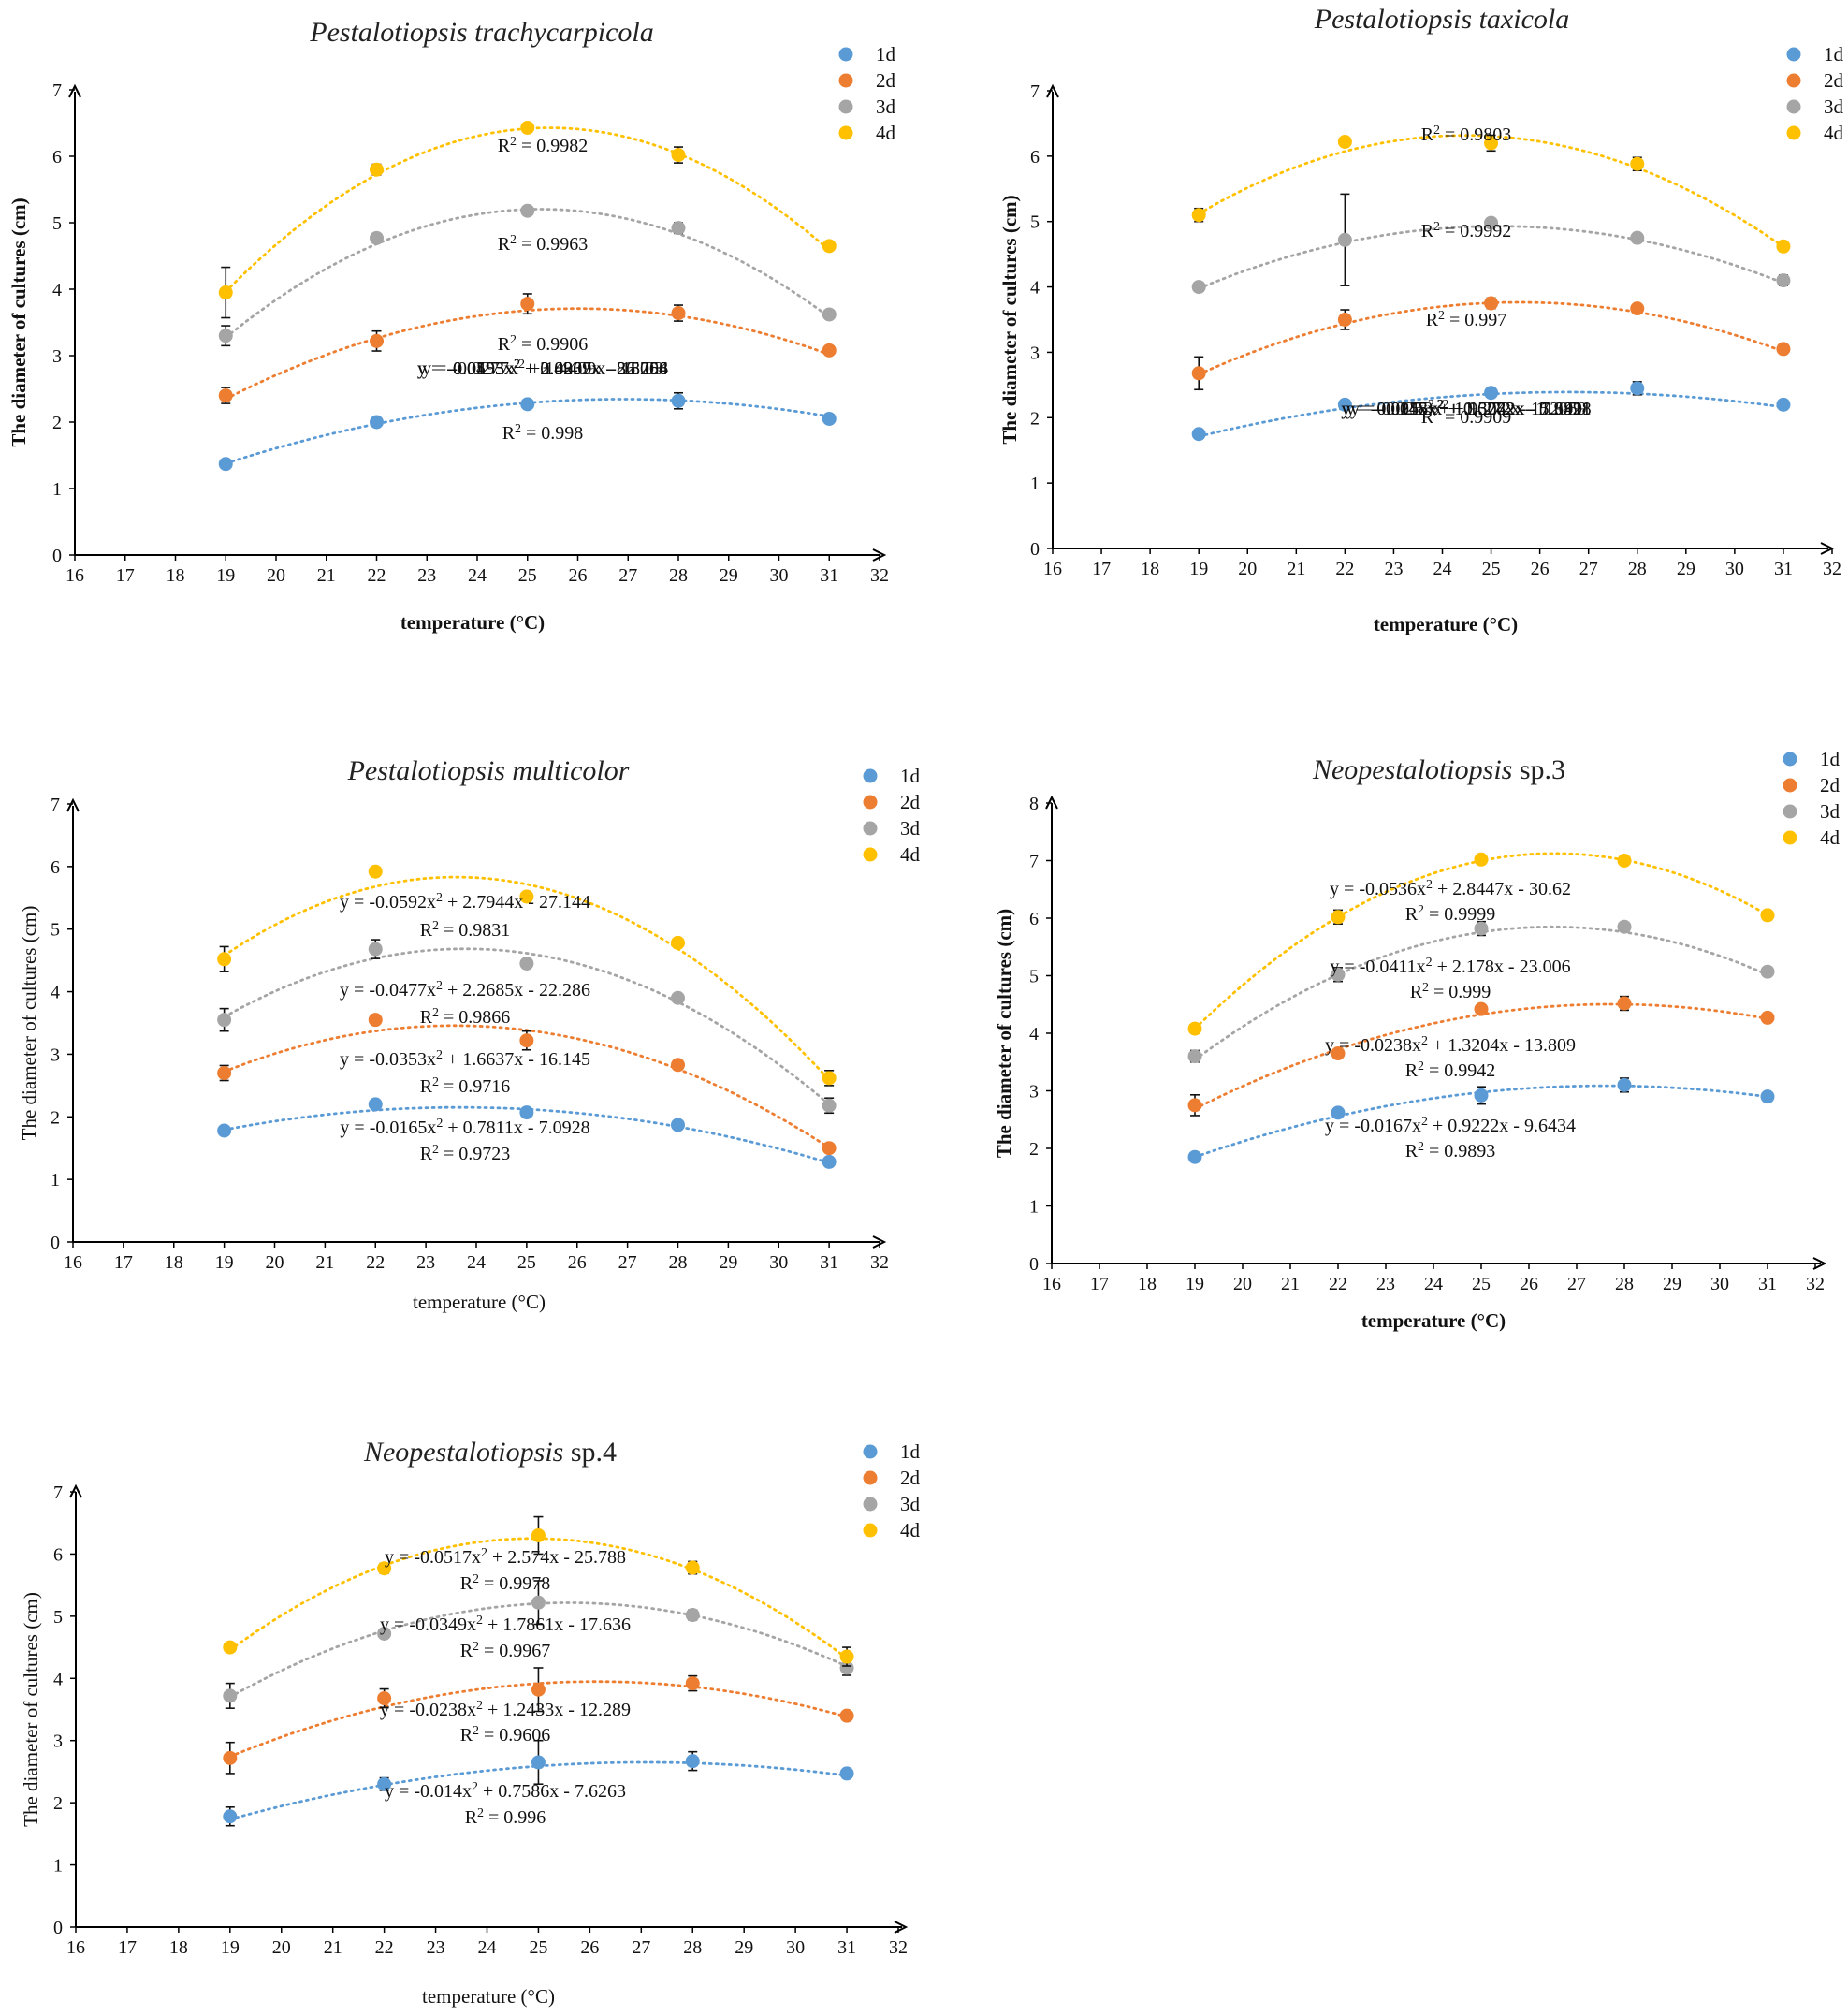 This screenshot has height=2016, width=1848. Describe the element at coordinates (641, 1947) in the screenshot. I see `x-tick-label: 27` at that location.